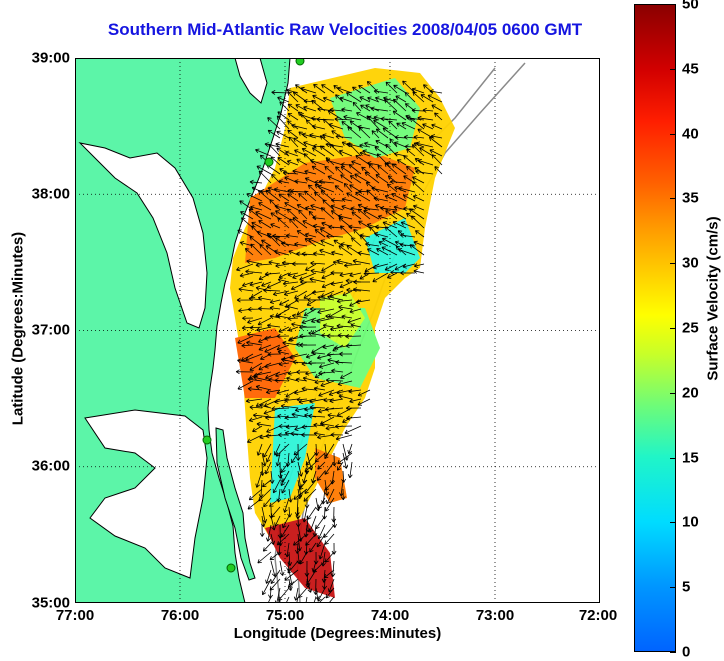  What do you see at coordinates (673, 199) in the screenshot?
I see `colorbar-tick-mark` at bounding box center [673, 199].